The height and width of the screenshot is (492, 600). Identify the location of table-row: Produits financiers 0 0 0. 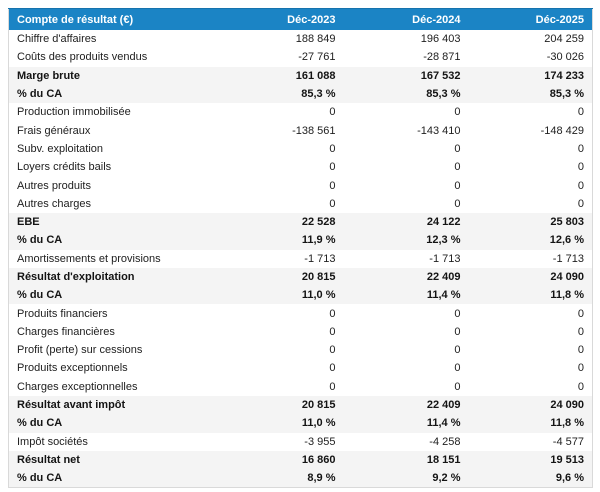
(300, 313).